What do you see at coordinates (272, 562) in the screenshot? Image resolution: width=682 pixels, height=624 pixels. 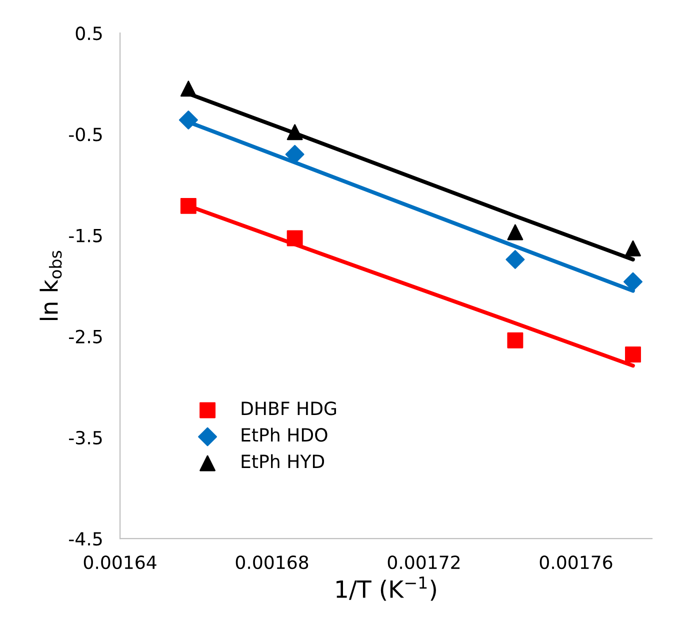 I see `x-tick-label: 0.00168` at bounding box center [272, 562].